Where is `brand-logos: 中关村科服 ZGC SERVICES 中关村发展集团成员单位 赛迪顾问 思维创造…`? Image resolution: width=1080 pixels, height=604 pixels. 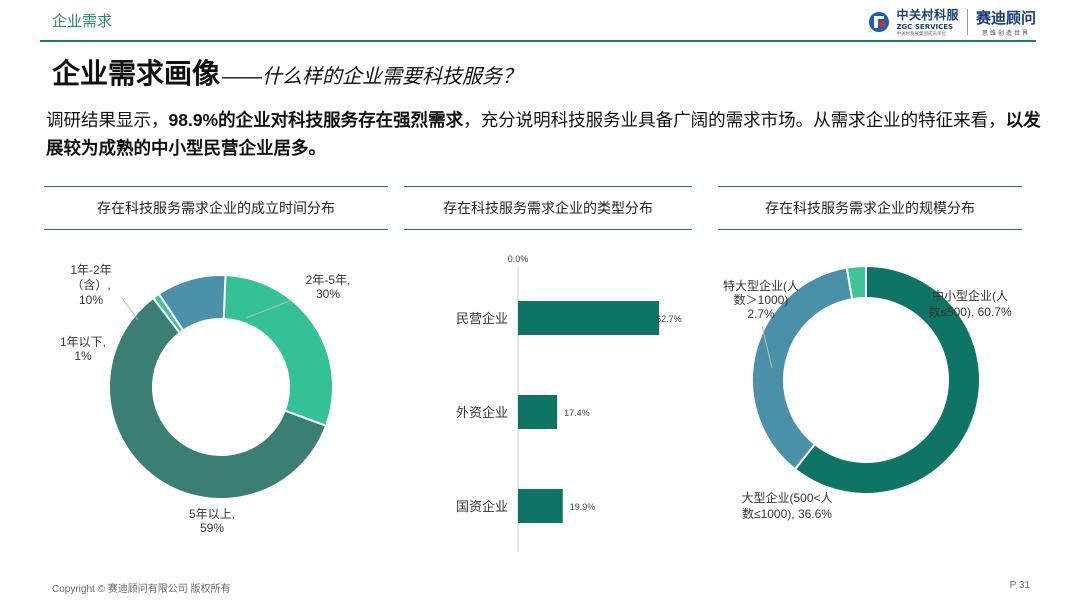 brand-logos: 中关村科服 ZGC SERVICES 中关村发展集团成员单位 赛迪顾问 思维创造… is located at coordinates (952, 21).